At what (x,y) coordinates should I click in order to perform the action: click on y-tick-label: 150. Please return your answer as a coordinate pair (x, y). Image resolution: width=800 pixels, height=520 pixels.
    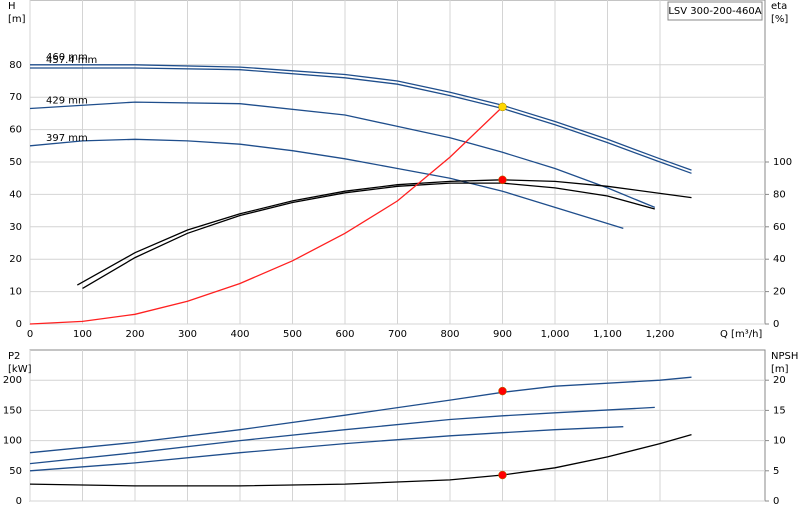
    Looking at the image, I should click on (12, 410).